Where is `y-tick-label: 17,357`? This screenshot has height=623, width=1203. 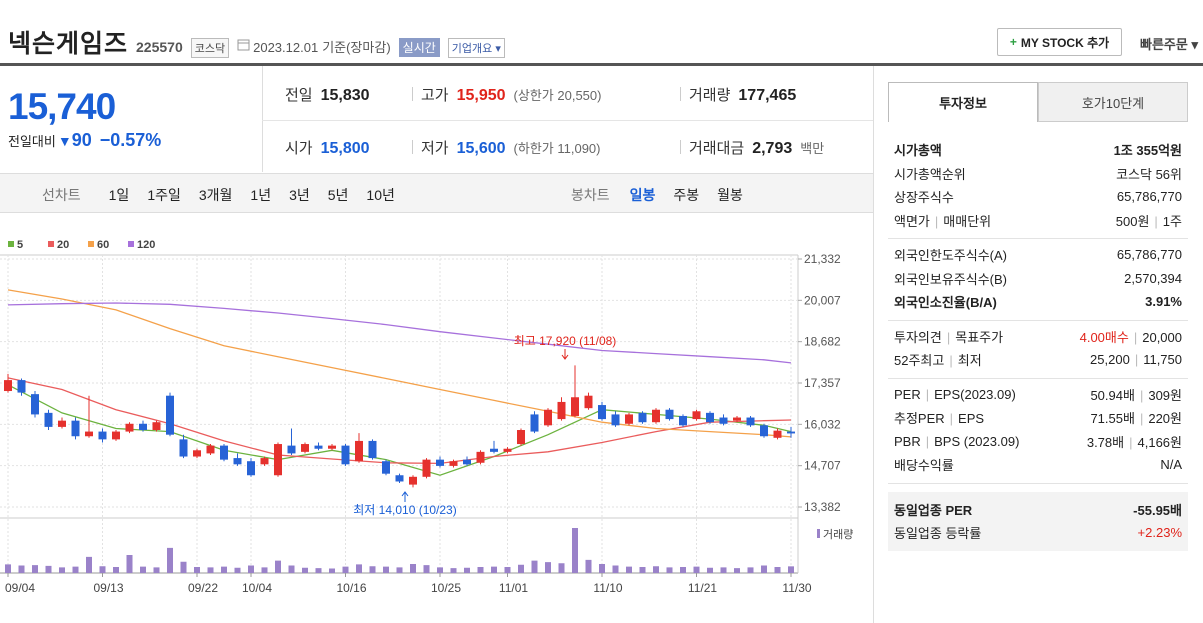
y-tick-label: 17,357 is located at coordinates (822, 383).